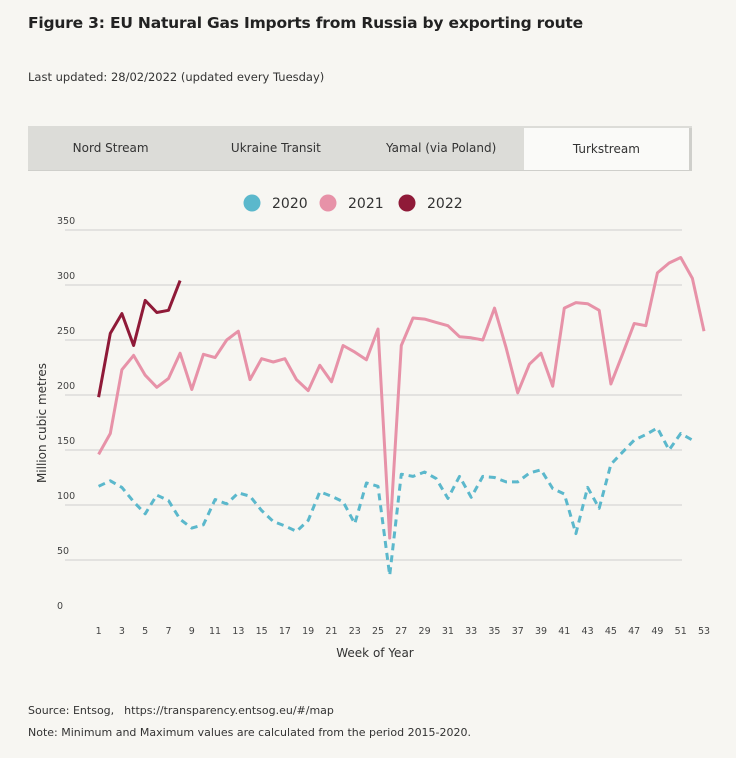 The width and height of the screenshot is (736, 758). Describe the element at coordinates (681, 631) in the screenshot. I see `x-tick-label: 51` at that location.